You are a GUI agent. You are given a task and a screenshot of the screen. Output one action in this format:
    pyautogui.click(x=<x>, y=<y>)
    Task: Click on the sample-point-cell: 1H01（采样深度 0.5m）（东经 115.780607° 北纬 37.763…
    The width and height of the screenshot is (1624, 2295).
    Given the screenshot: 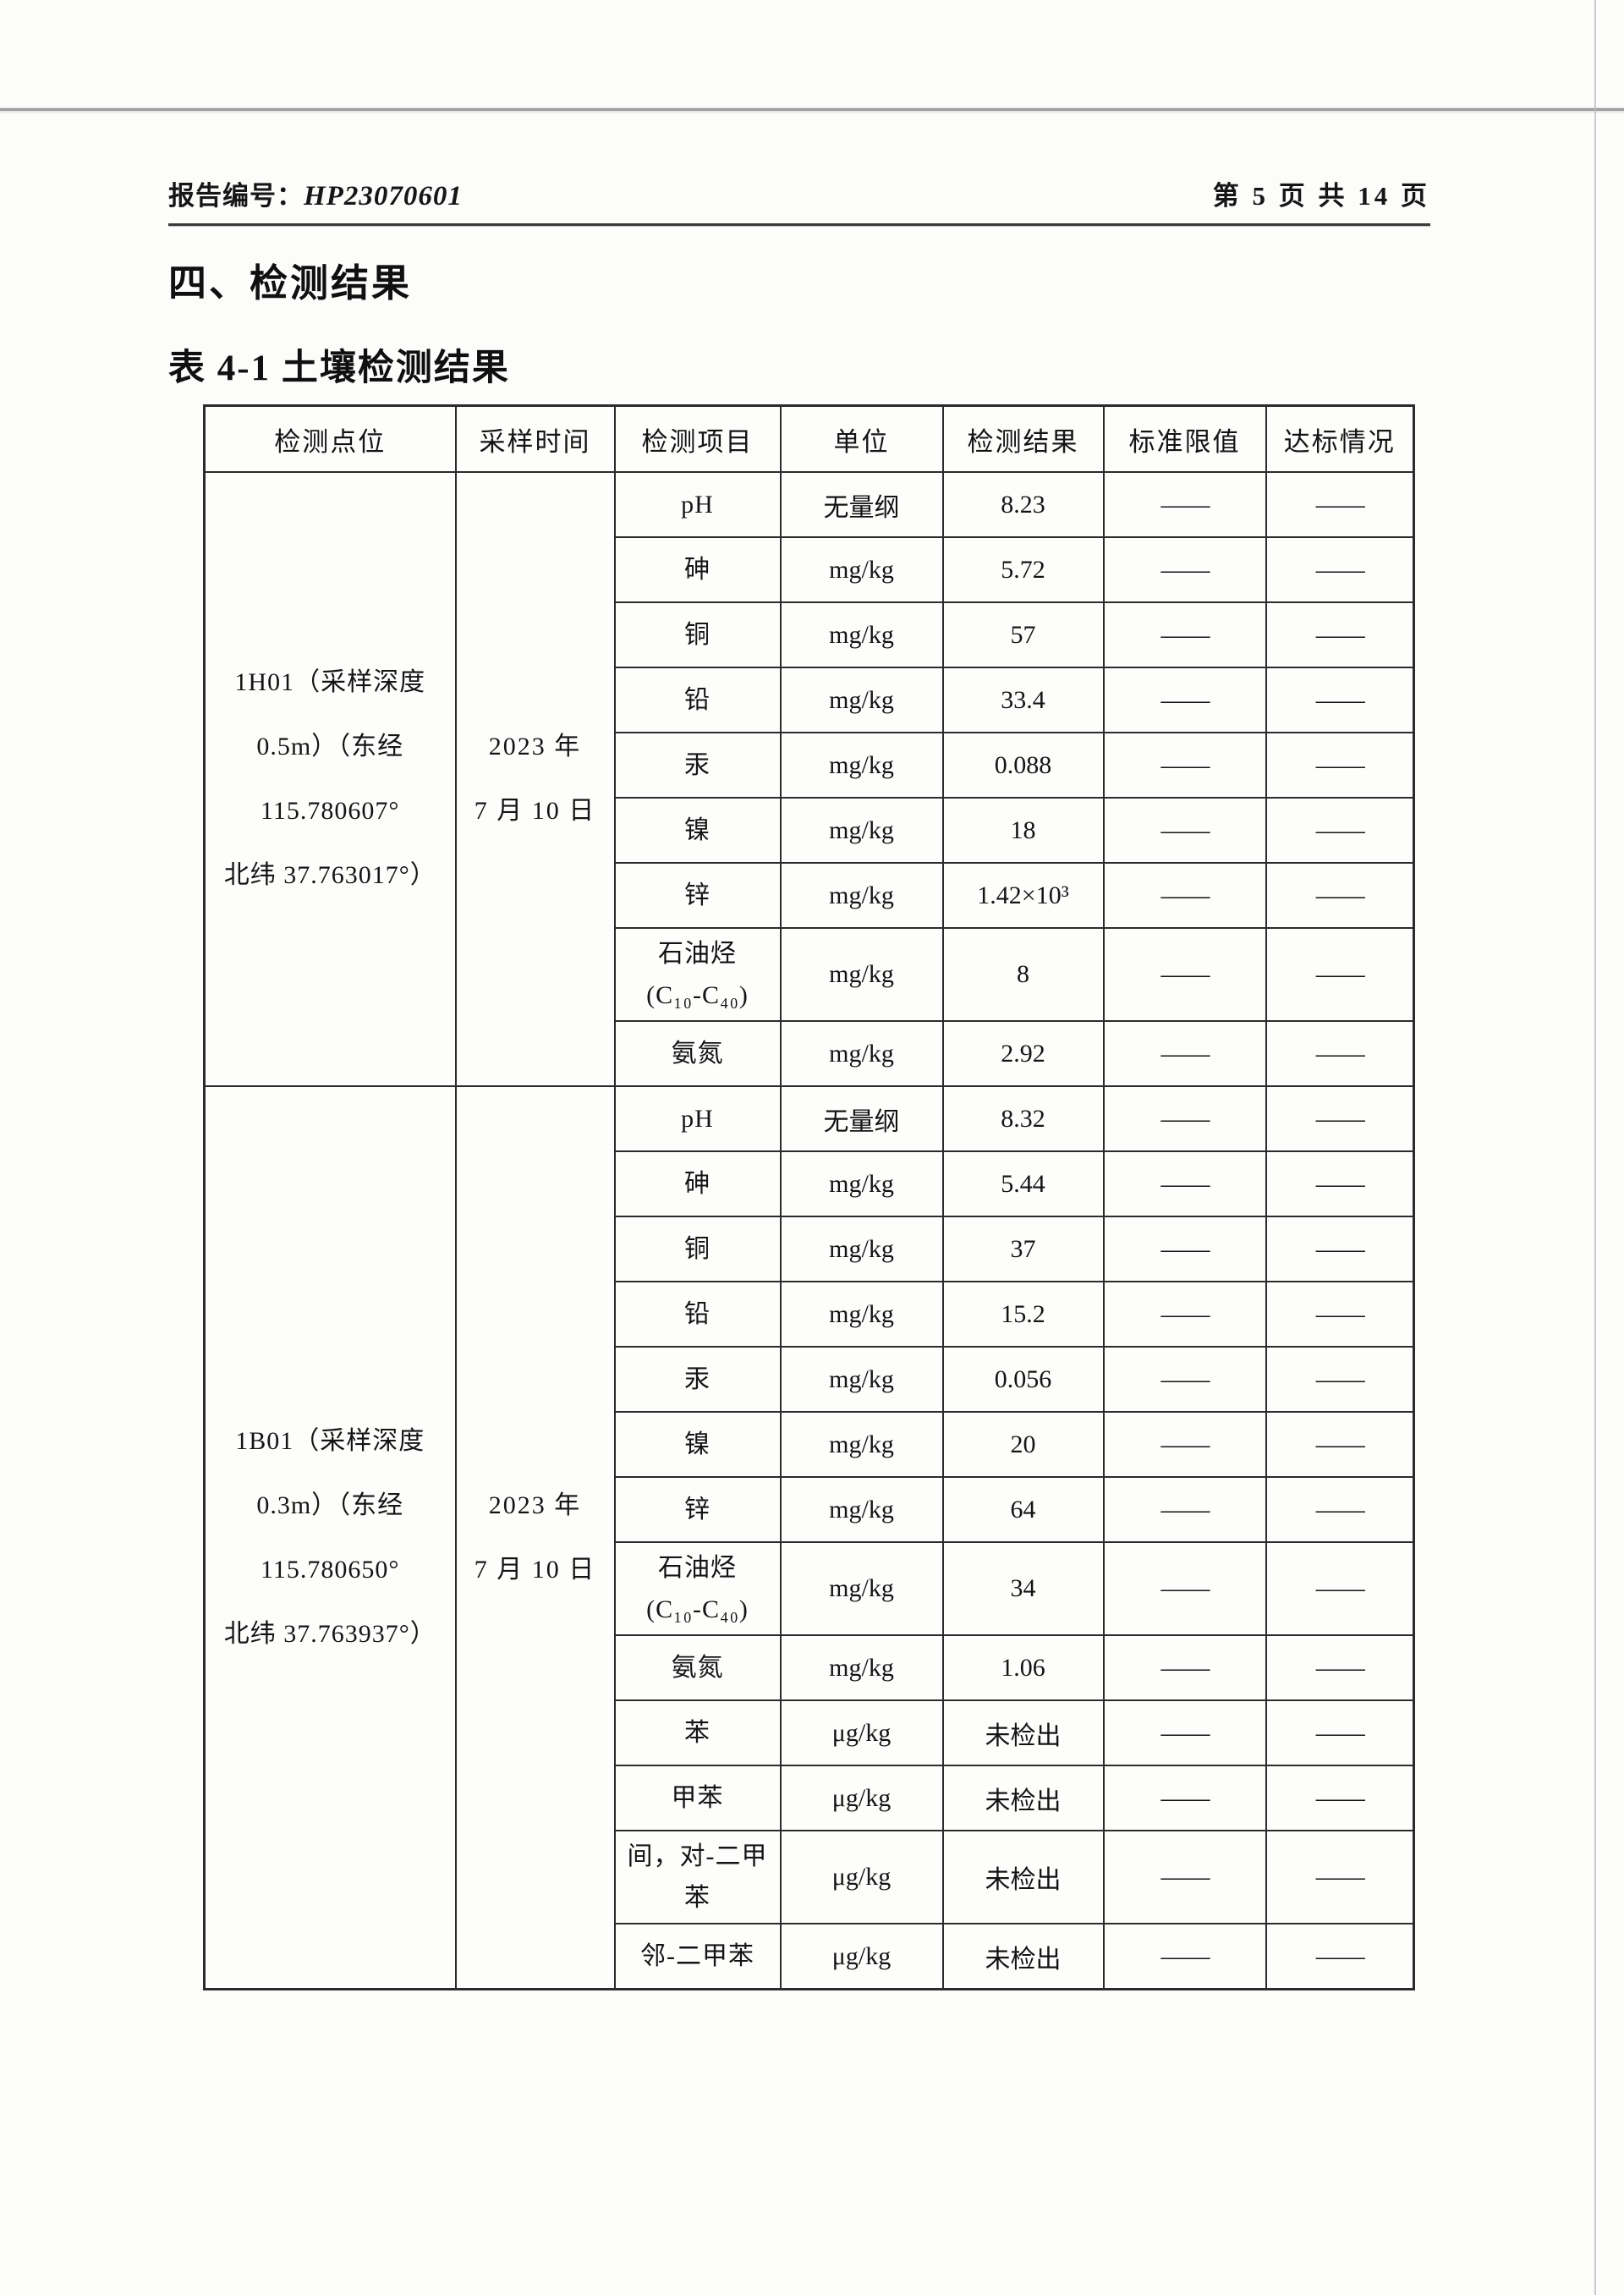 What is the action you would take?
    pyautogui.click(x=330, y=779)
    